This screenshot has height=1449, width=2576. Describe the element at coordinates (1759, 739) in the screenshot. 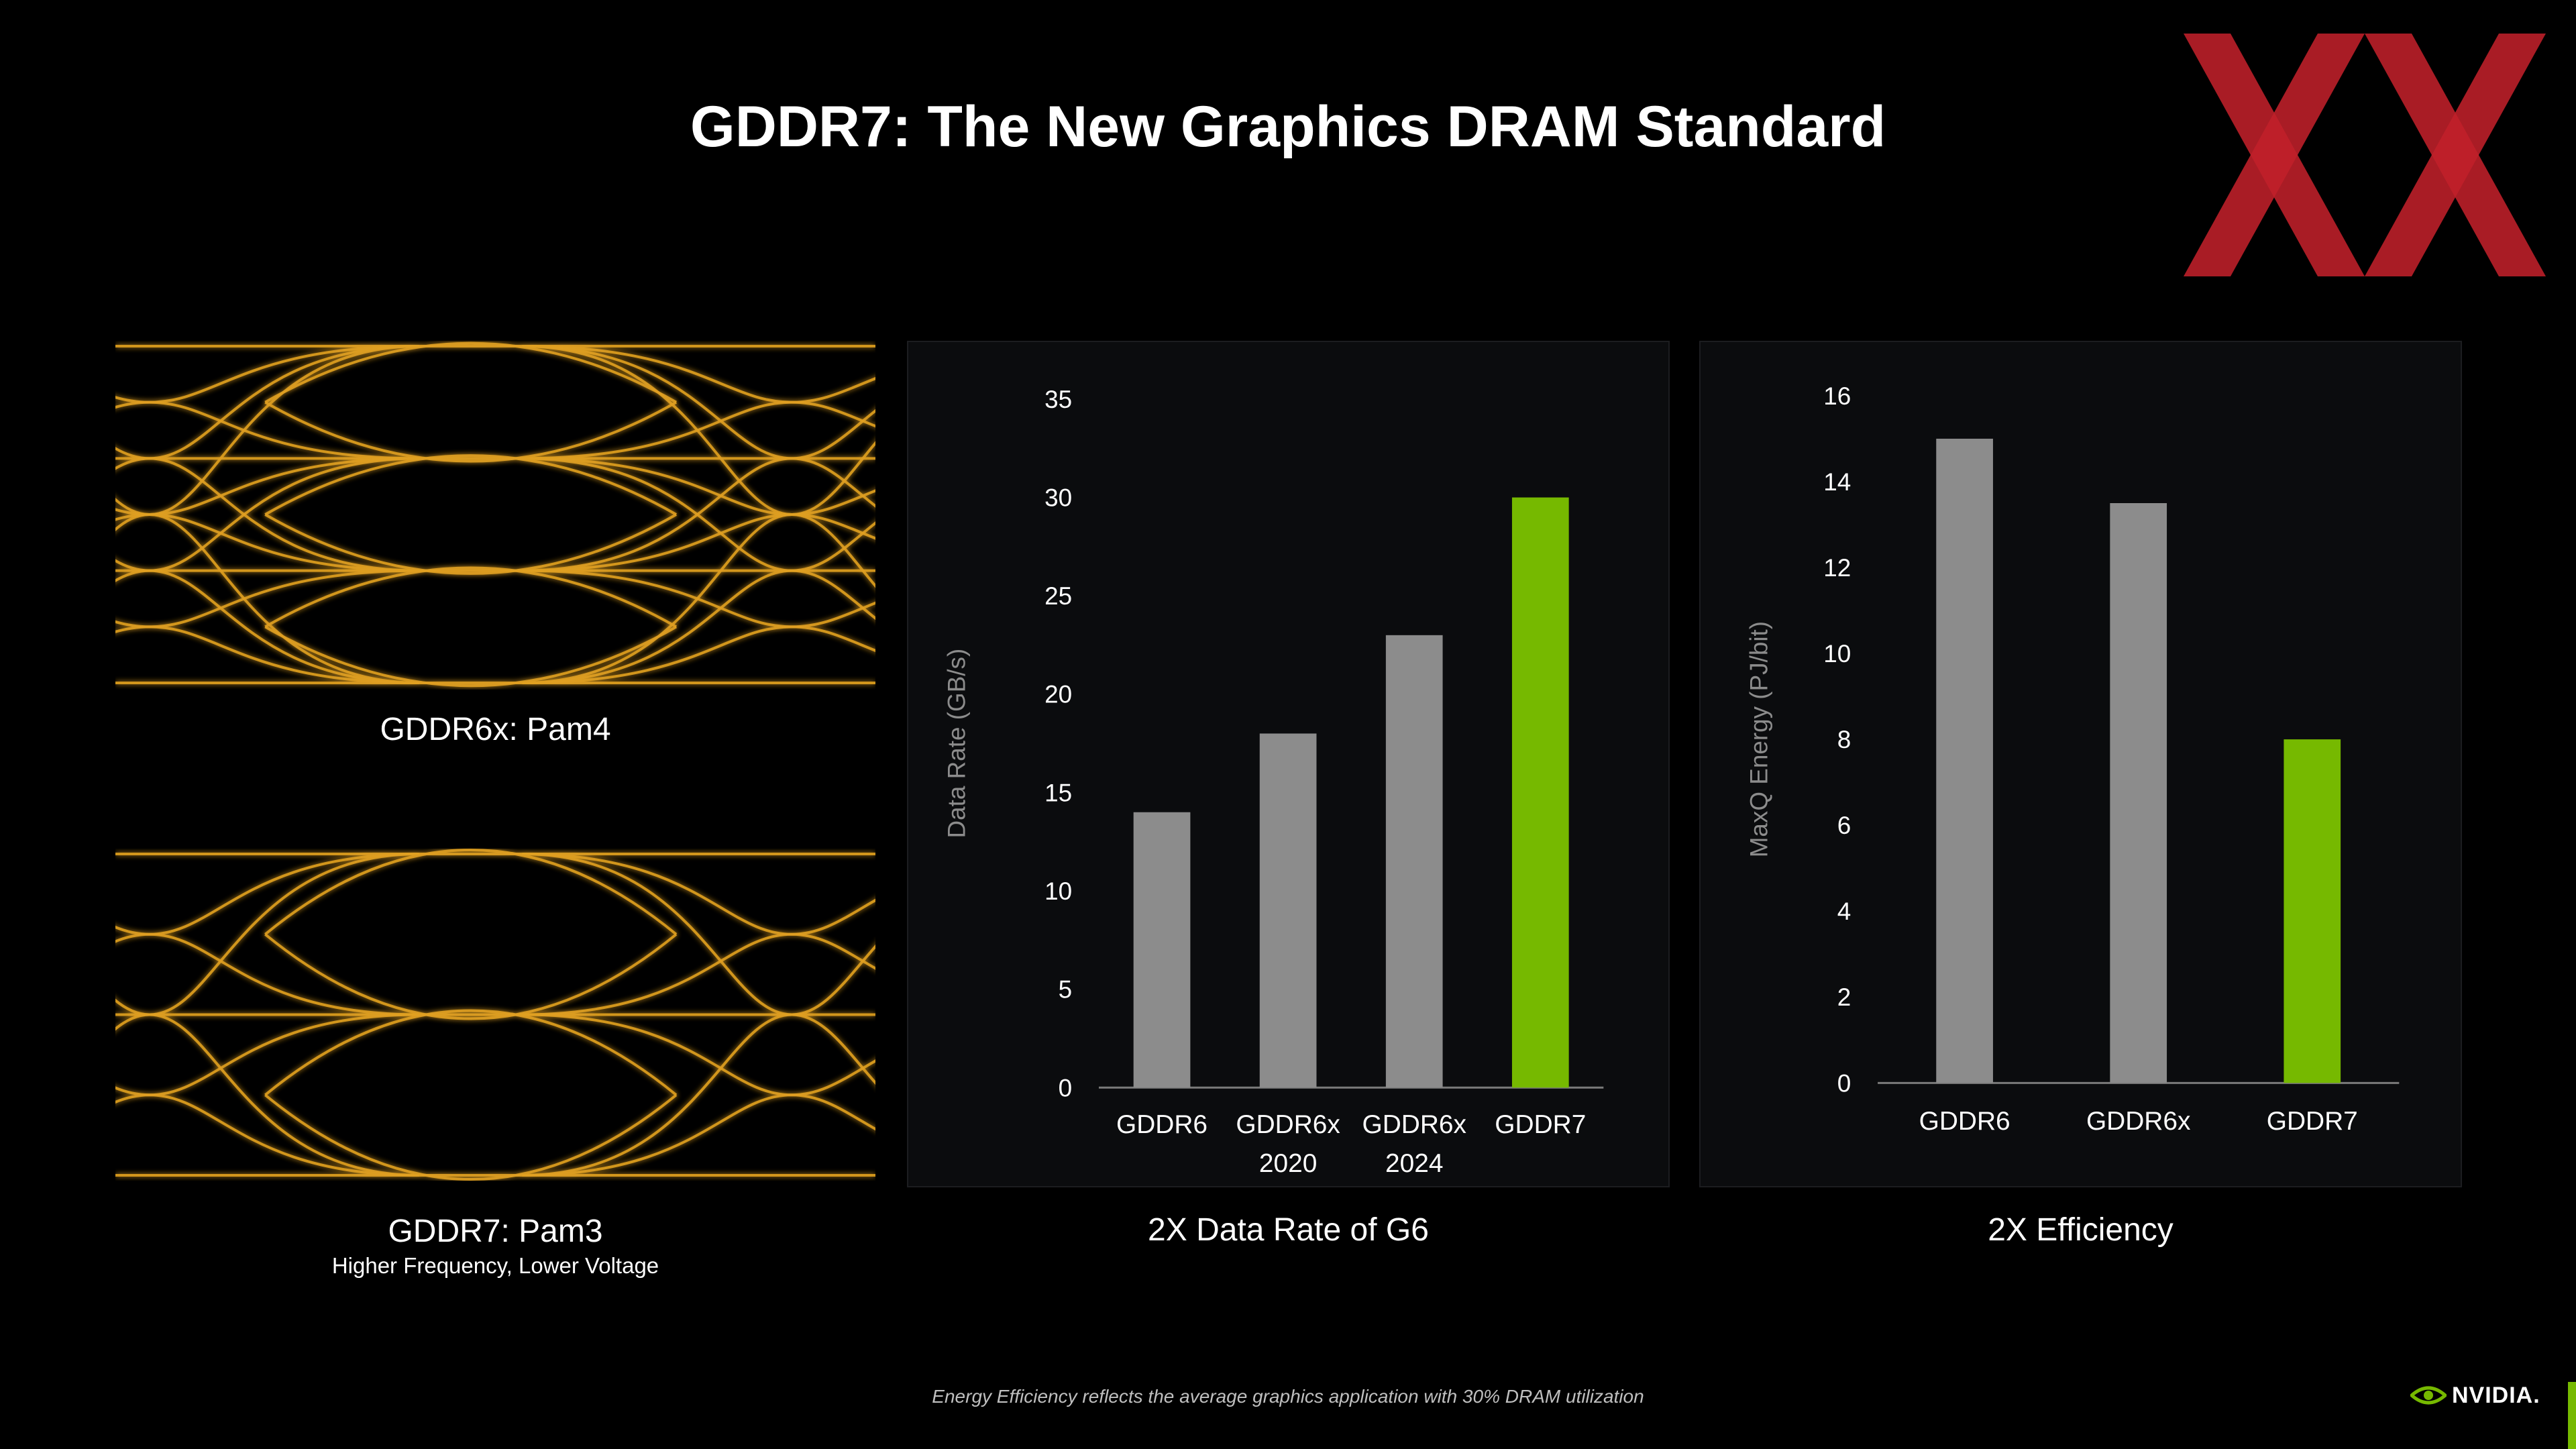

I see `y-axis-label: MaxQ Energy (PJ/bit)` at that location.